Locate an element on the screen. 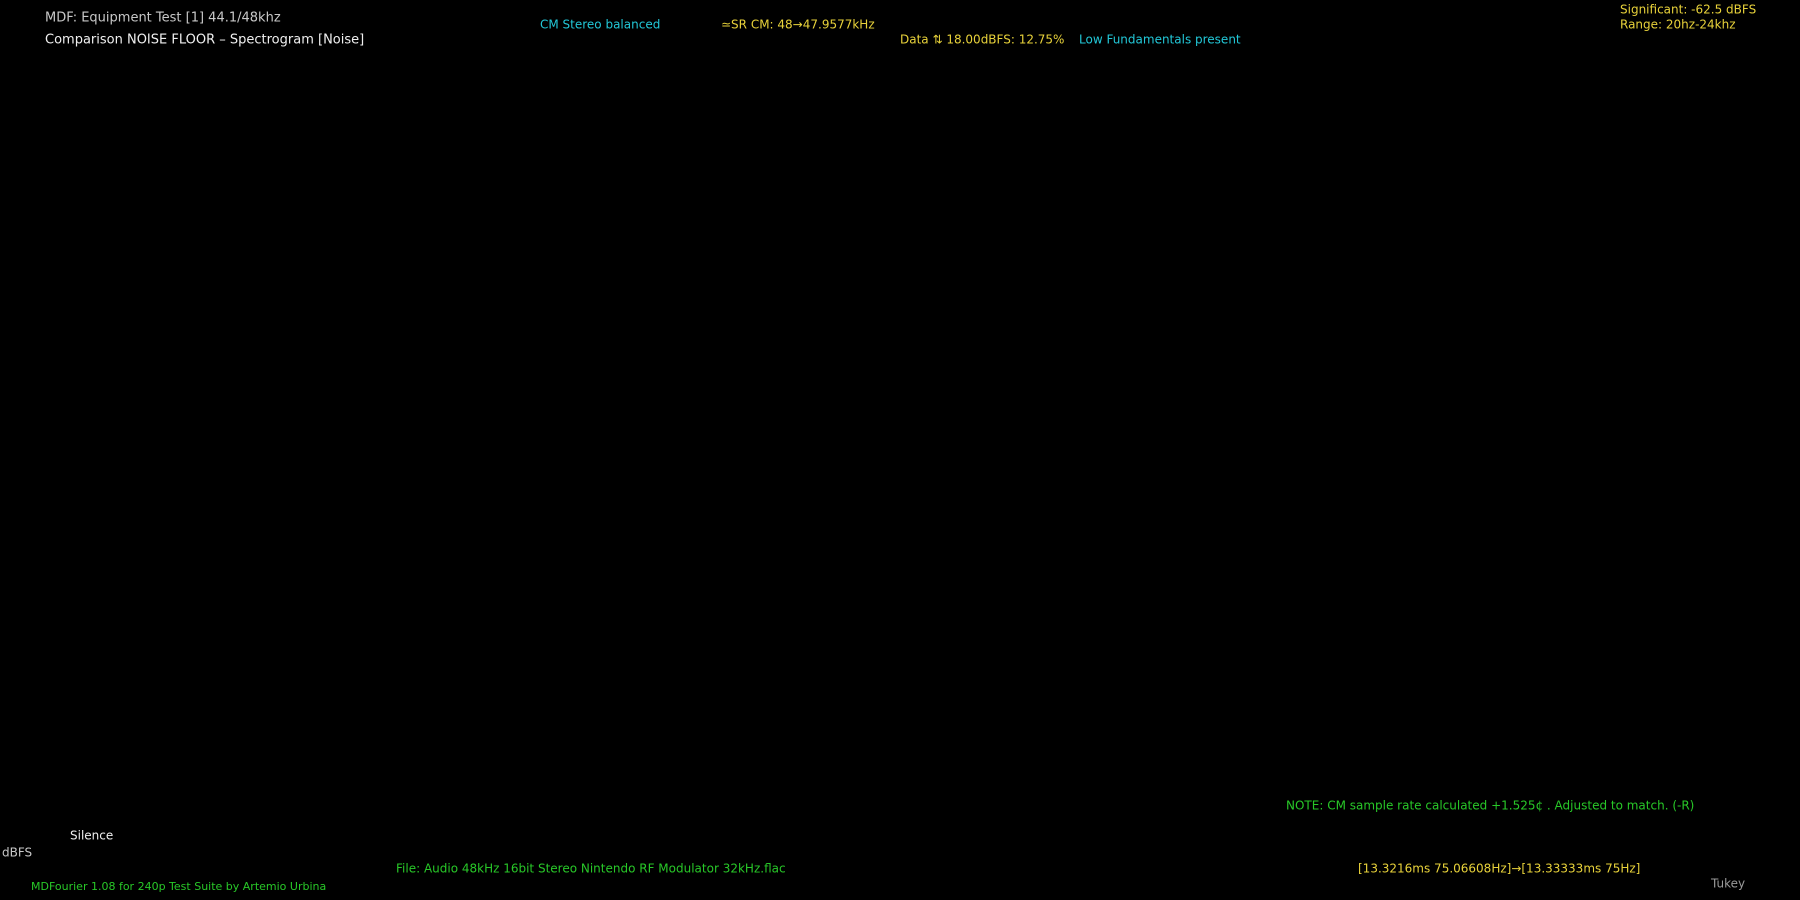  significant-info: Significant: -62.5 dBFS is located at coordinates (1688, 10).